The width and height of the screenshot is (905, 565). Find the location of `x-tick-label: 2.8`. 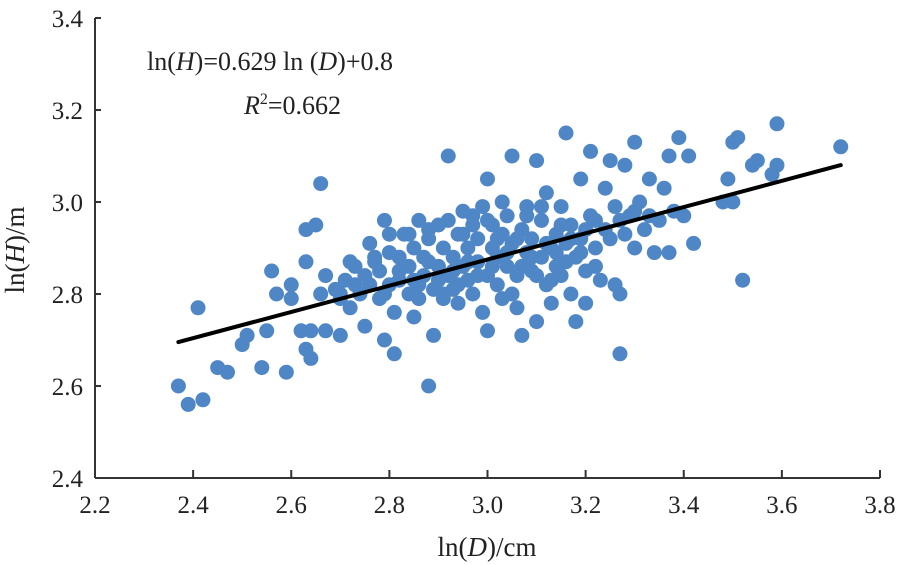

x-tick-label: 2.8 is located at coordinates (389, 505).